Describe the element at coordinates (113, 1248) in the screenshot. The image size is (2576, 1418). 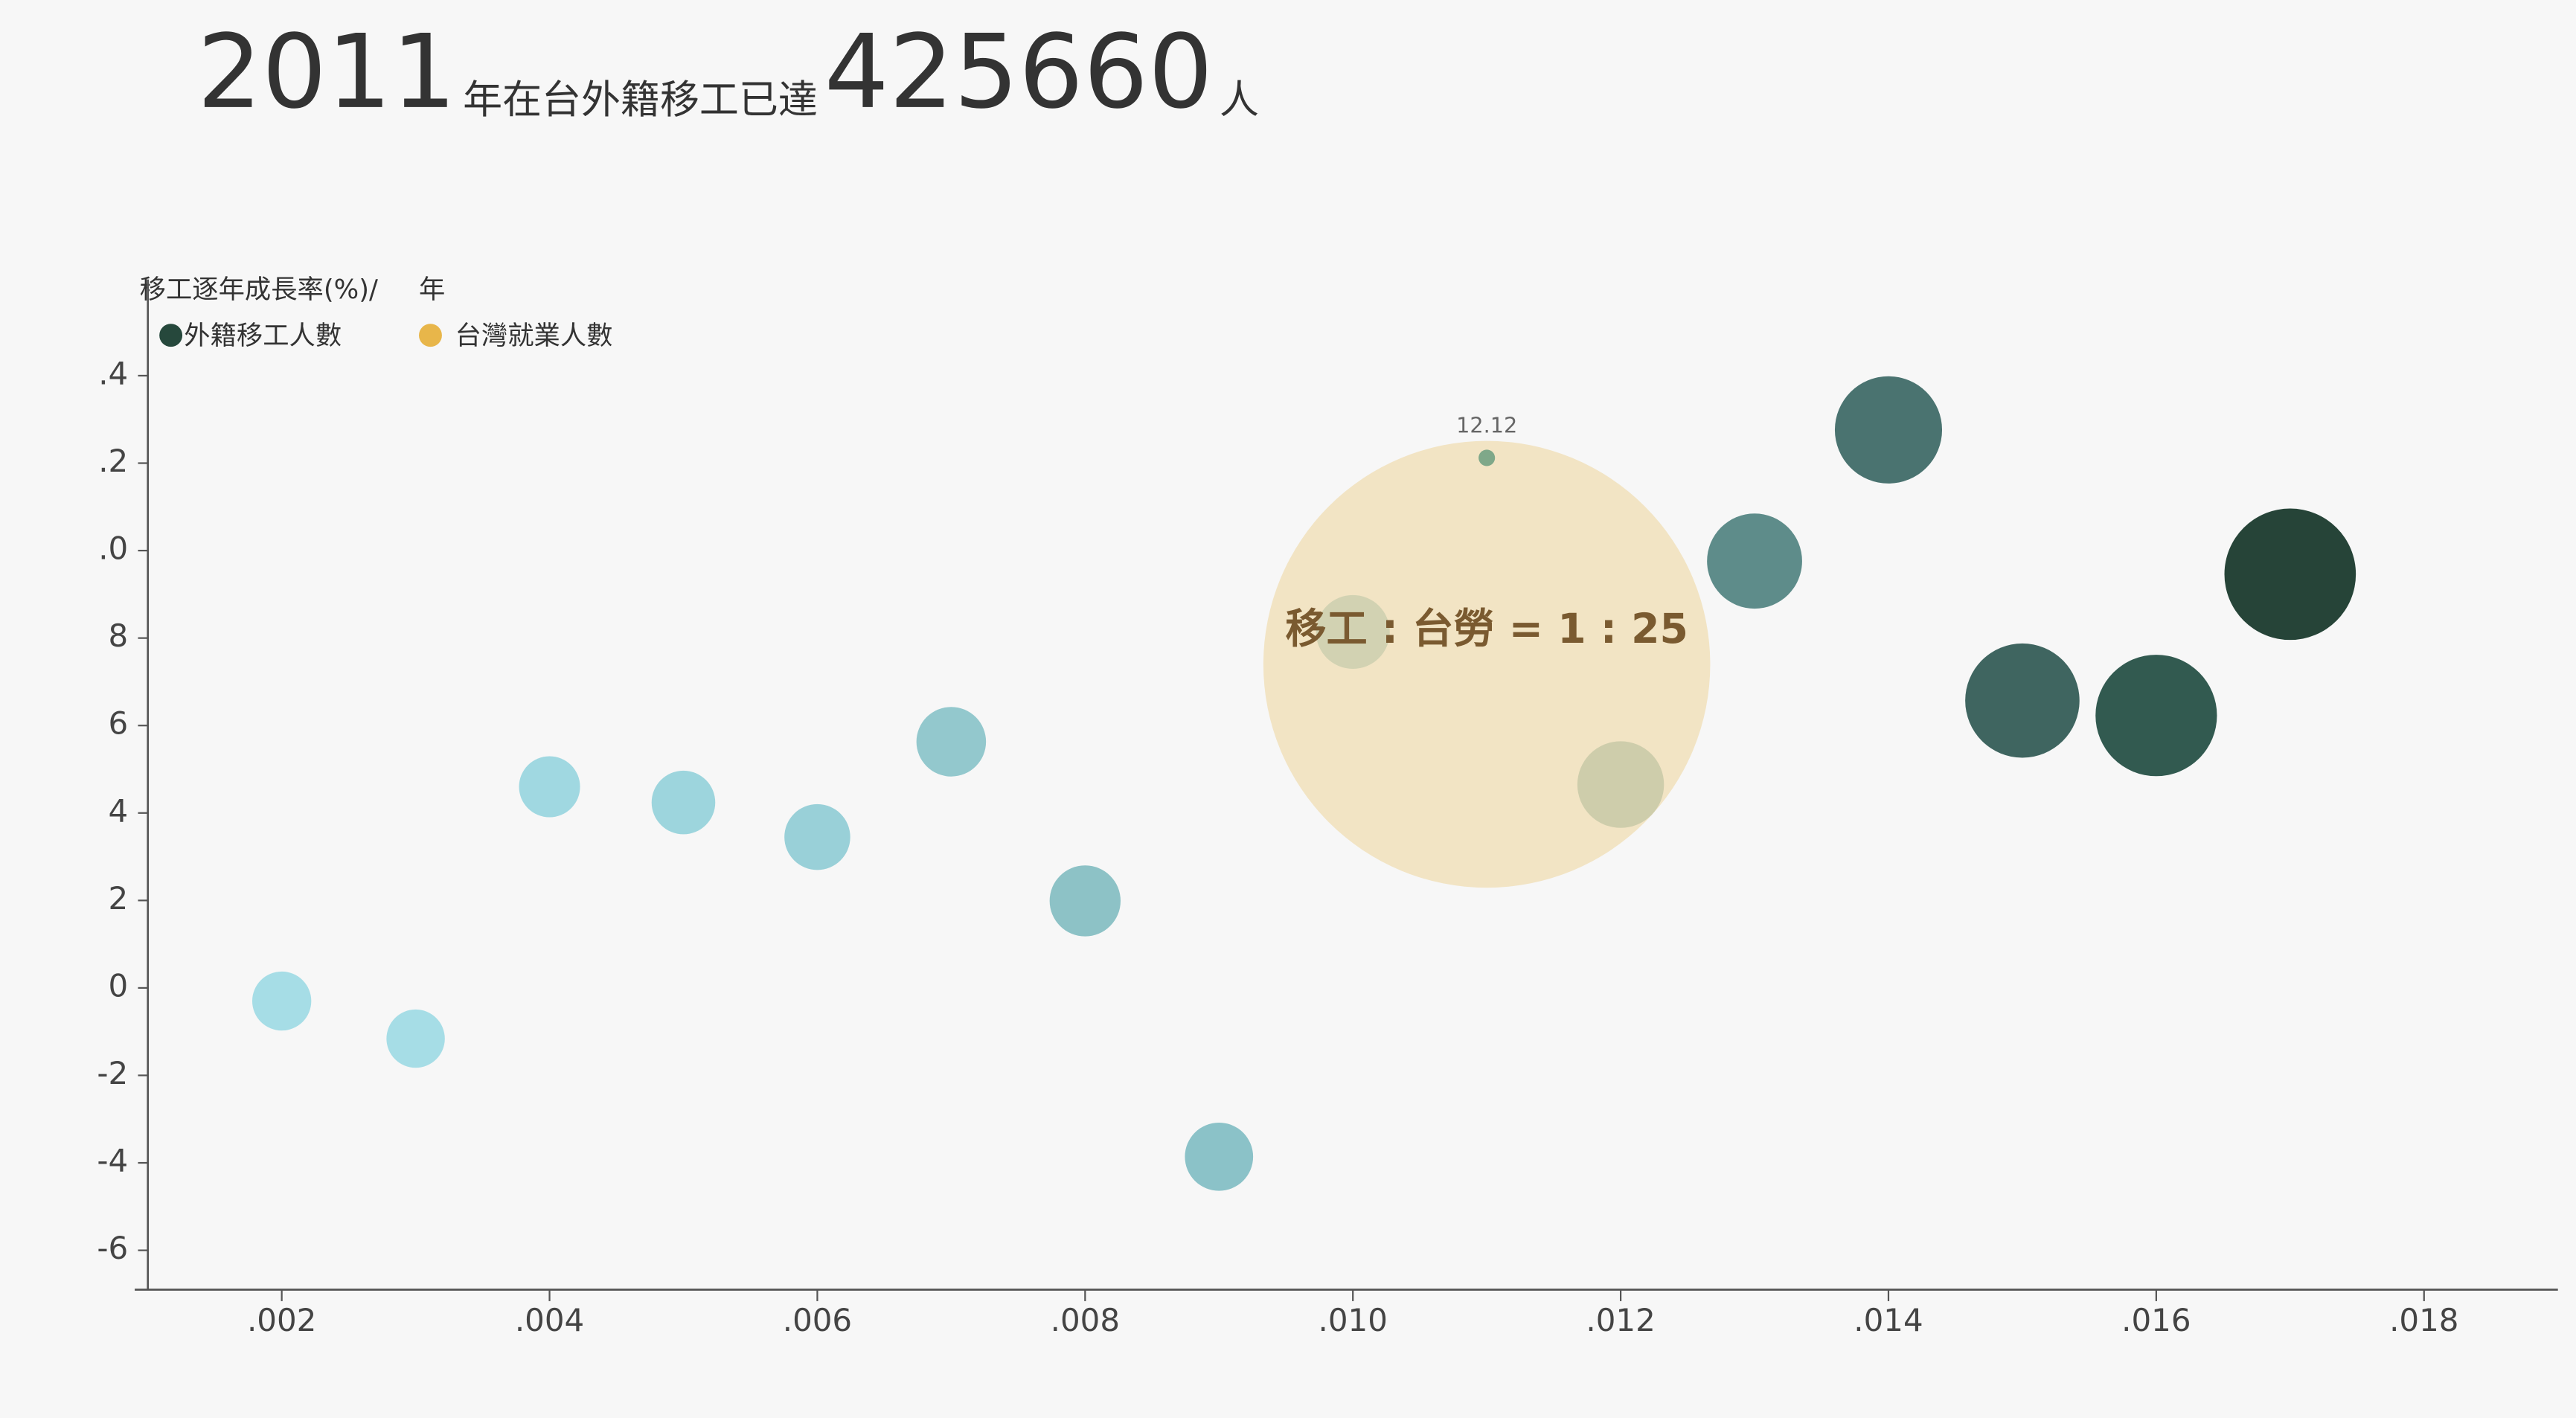
I see `y-tick-label: -6` at that location.